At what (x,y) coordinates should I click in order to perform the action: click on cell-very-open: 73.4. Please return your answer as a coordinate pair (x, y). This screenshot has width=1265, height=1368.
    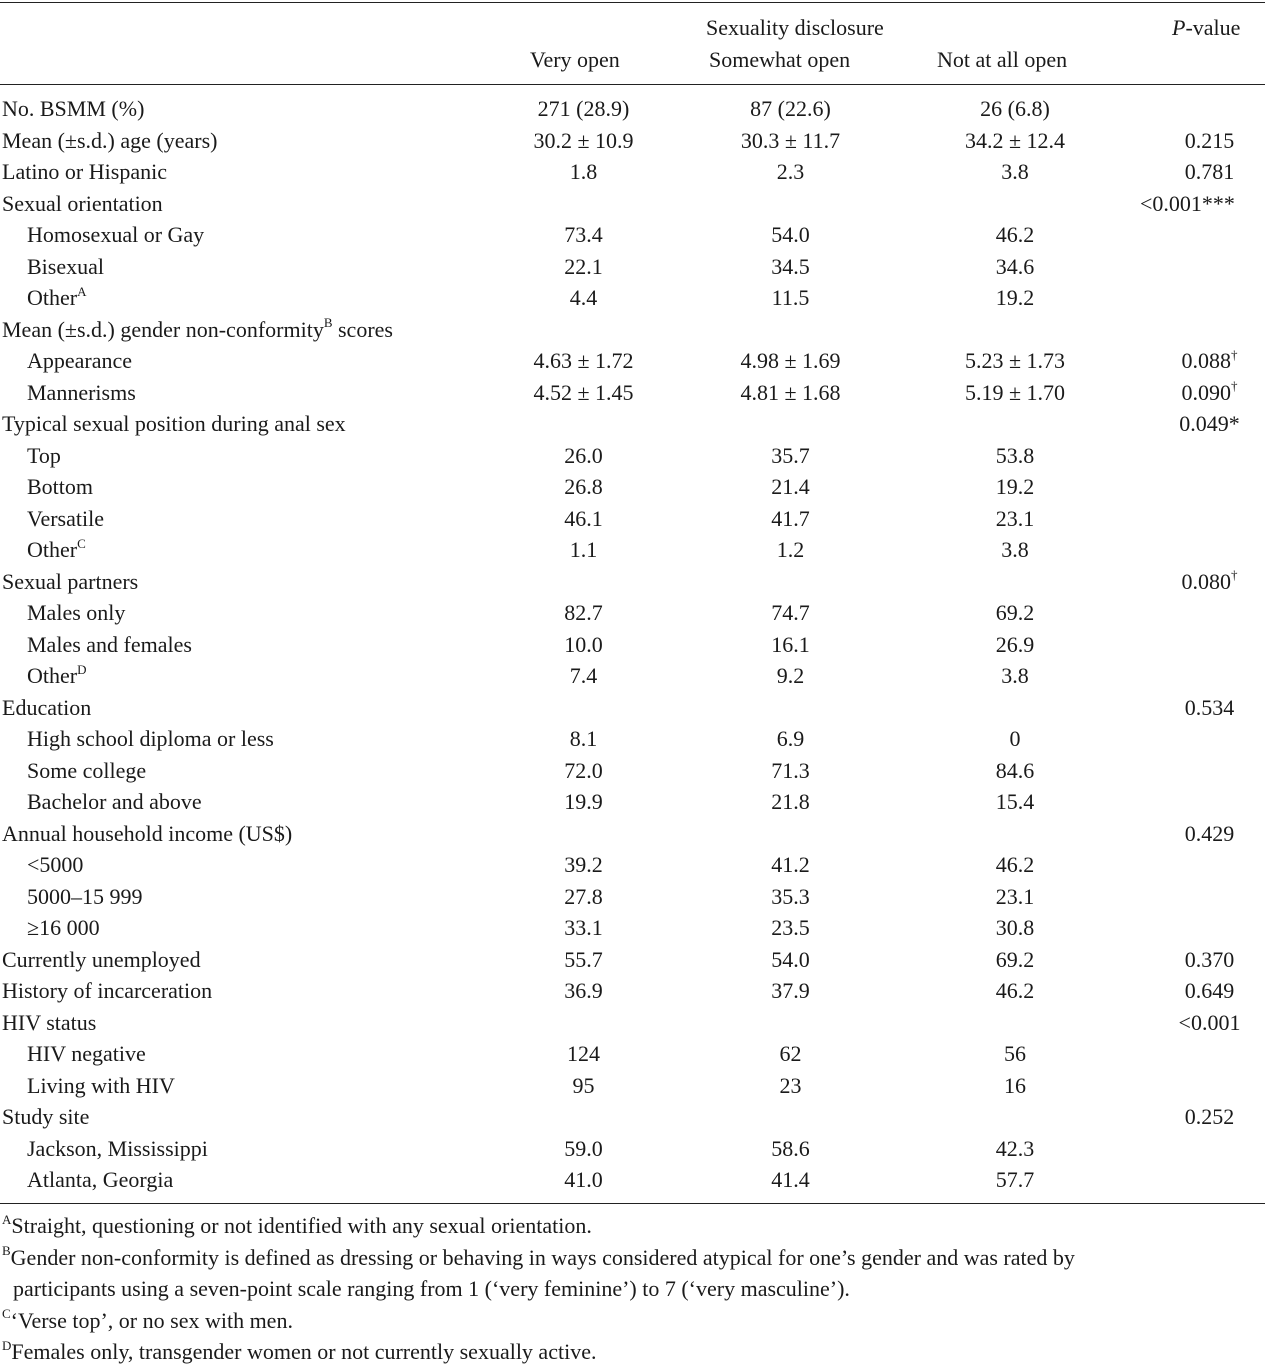
    Looking at the image, I should click on (583, 234).